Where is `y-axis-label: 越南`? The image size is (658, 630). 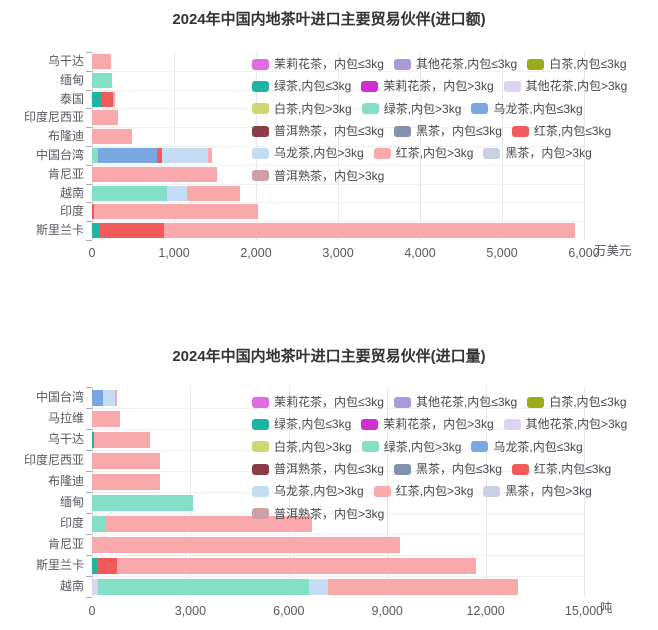 y-axis-label: 越南 is located at coordinates (71, 586).